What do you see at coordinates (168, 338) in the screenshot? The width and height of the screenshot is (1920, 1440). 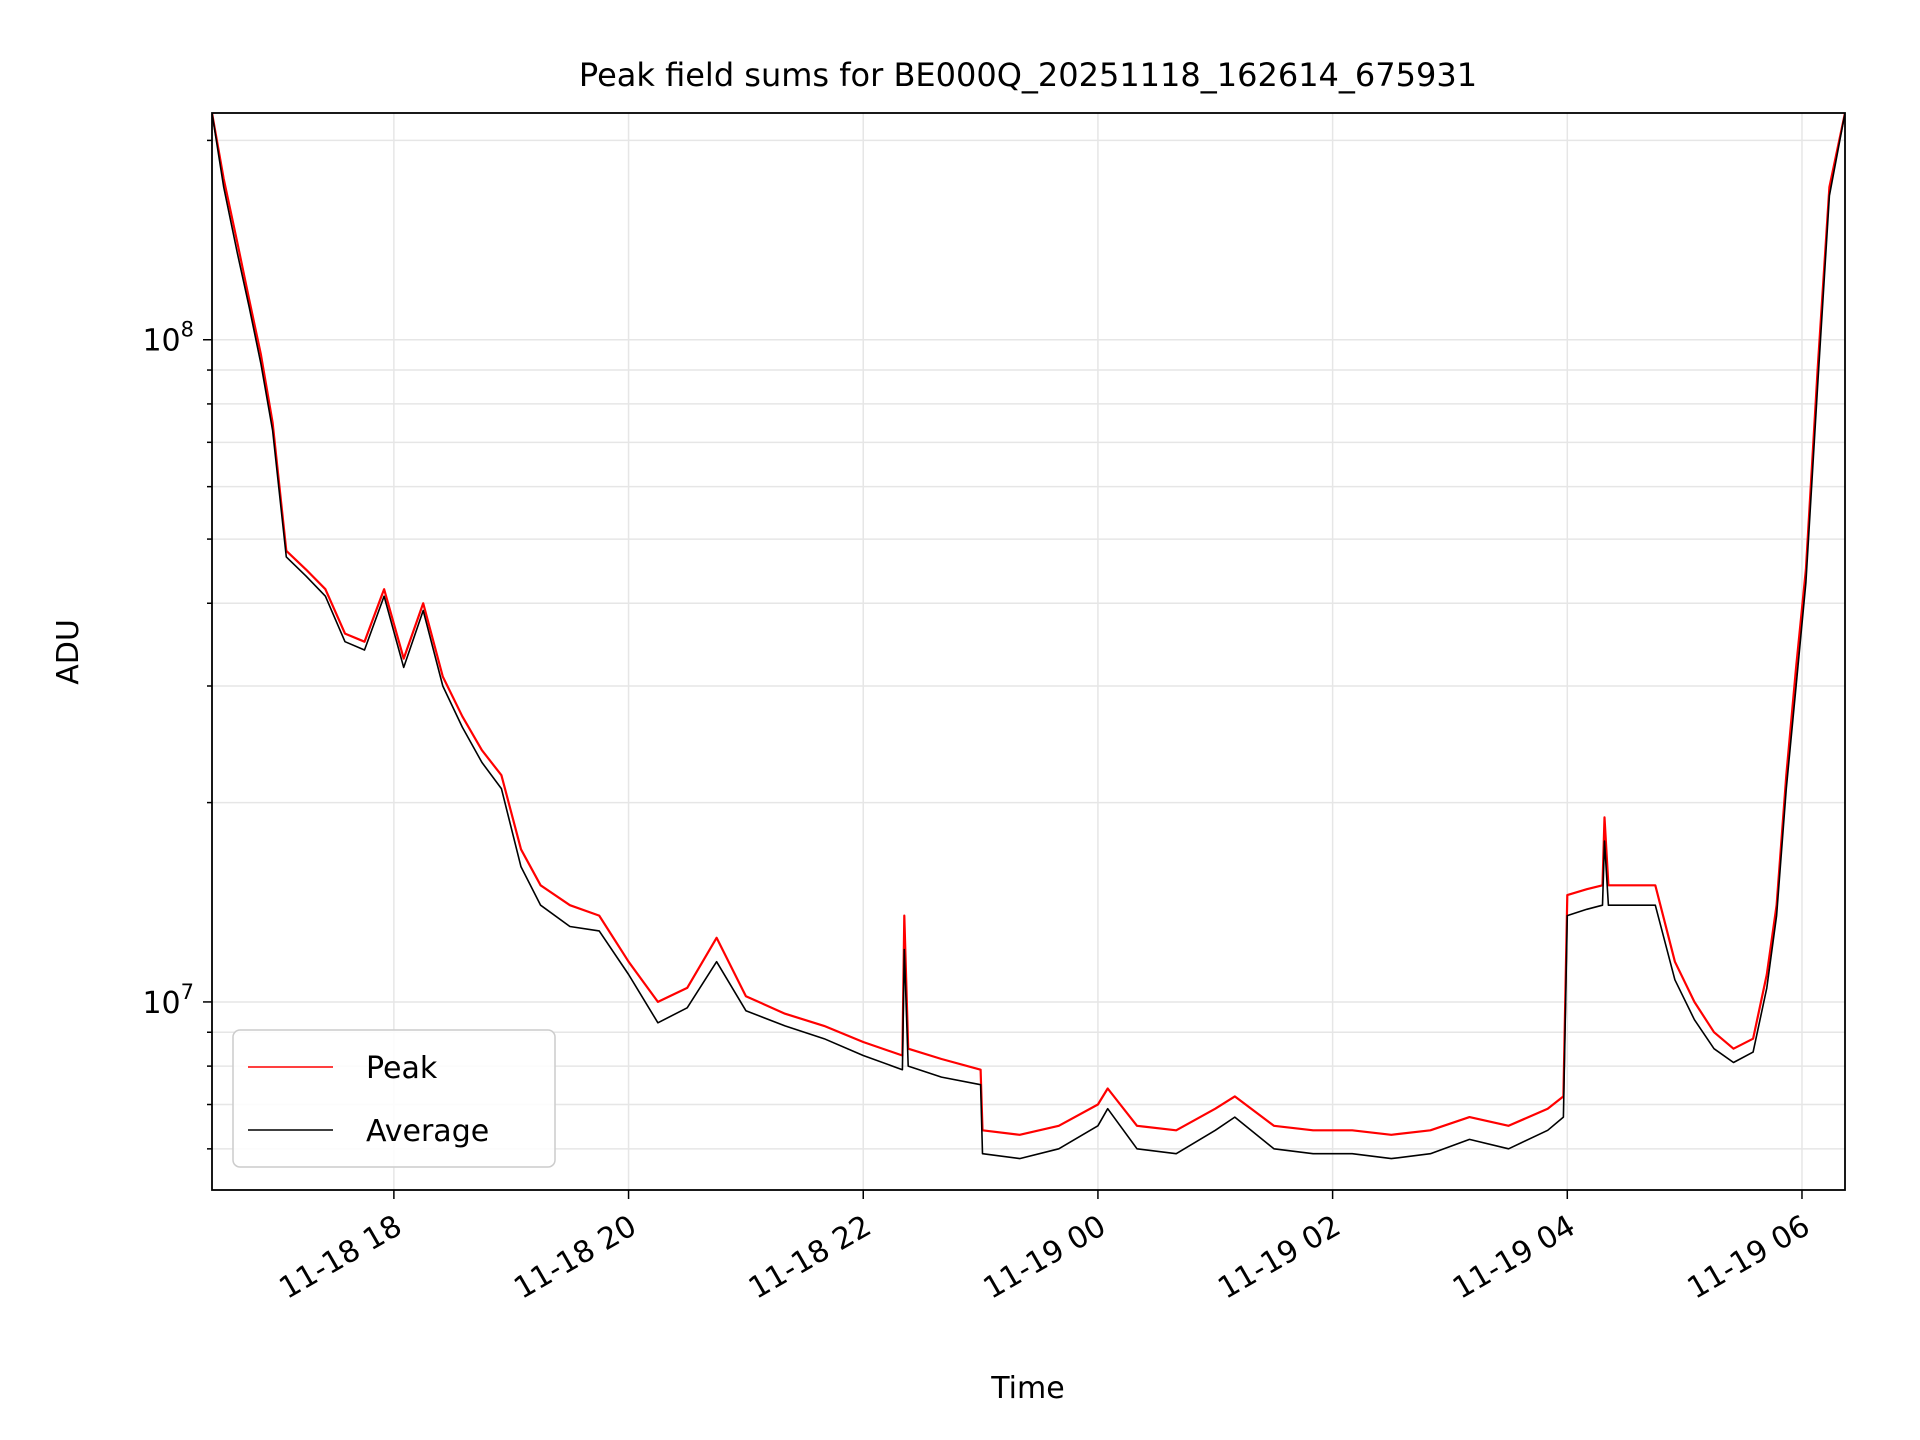 I see `y-tick-label: 10⁸` at bounding box center [168, 338].